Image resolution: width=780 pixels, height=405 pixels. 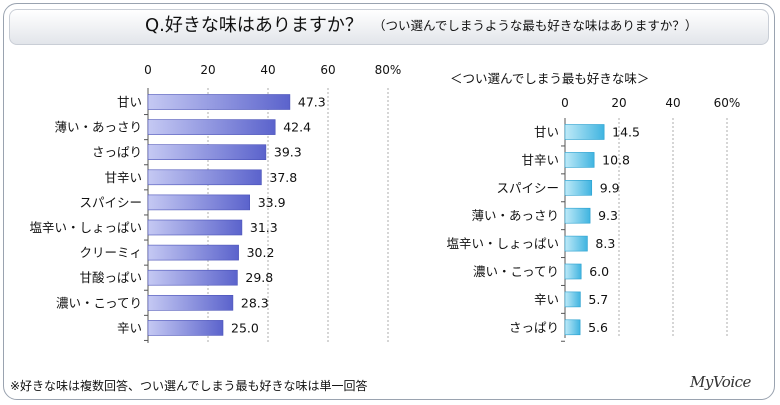 What do you see at coordinates (189, 386) in the screenshot?
I see `footnote: ※好きな味は複数回答、つい選んでしまう最も好きな味は単一回答` at bounding box center [189, 386].